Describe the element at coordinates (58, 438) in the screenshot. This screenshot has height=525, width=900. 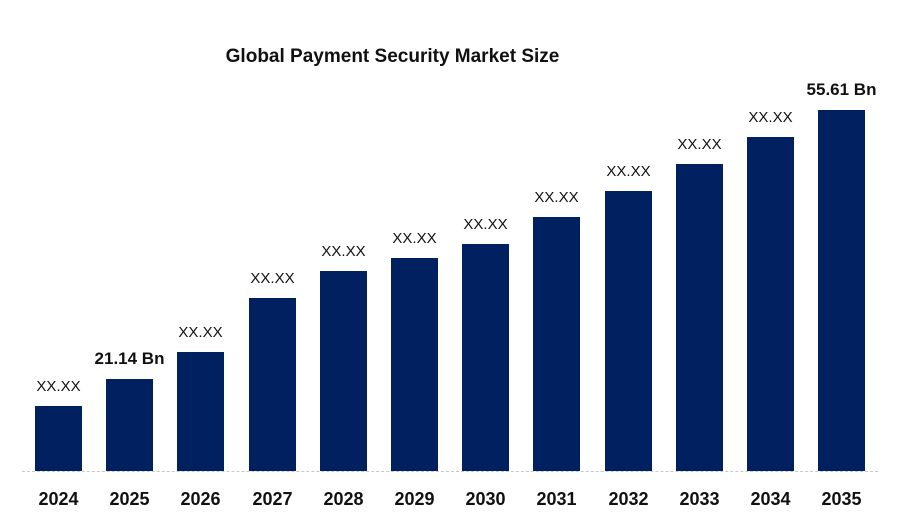
I see `bar-2024` at that location.